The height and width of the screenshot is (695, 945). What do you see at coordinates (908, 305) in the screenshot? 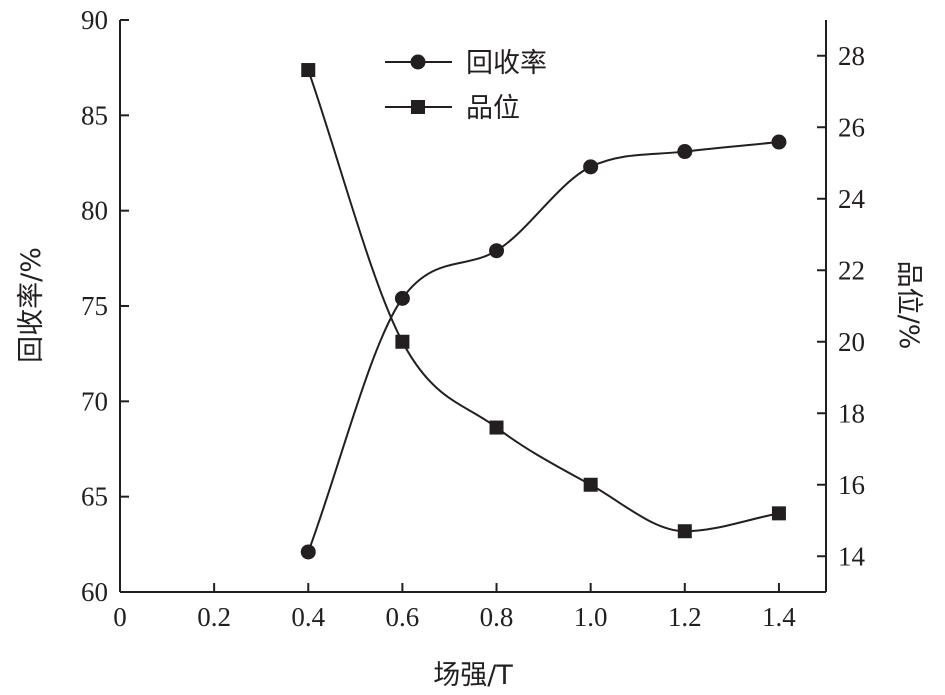
I see `right-y-axis-title: 品位/%` at bounding box center [908, 305].